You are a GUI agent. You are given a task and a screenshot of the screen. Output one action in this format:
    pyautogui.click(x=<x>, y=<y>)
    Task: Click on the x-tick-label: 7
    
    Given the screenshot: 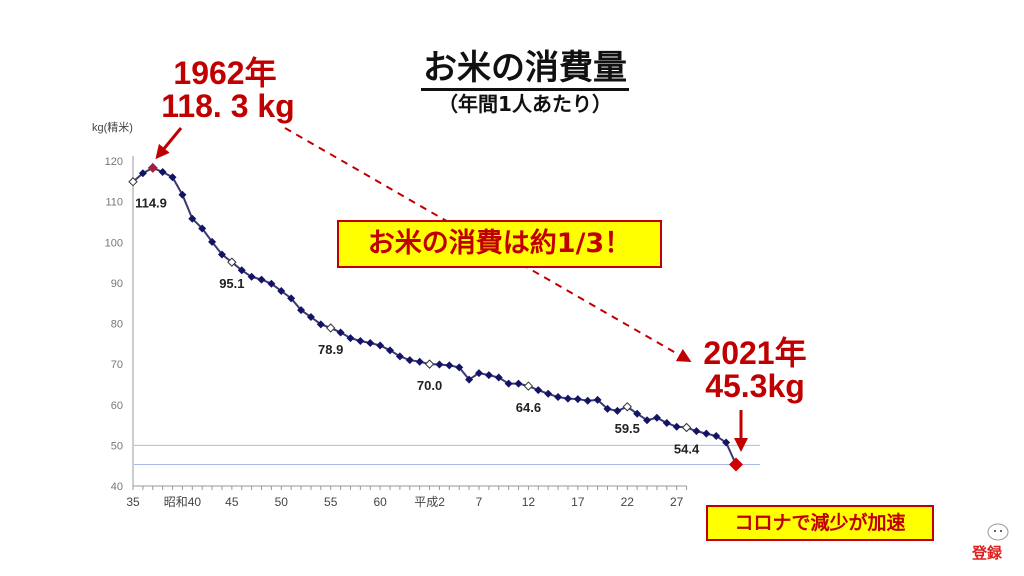 What is the action you would take?
    pyautogui.click(x=479, y=502)
    